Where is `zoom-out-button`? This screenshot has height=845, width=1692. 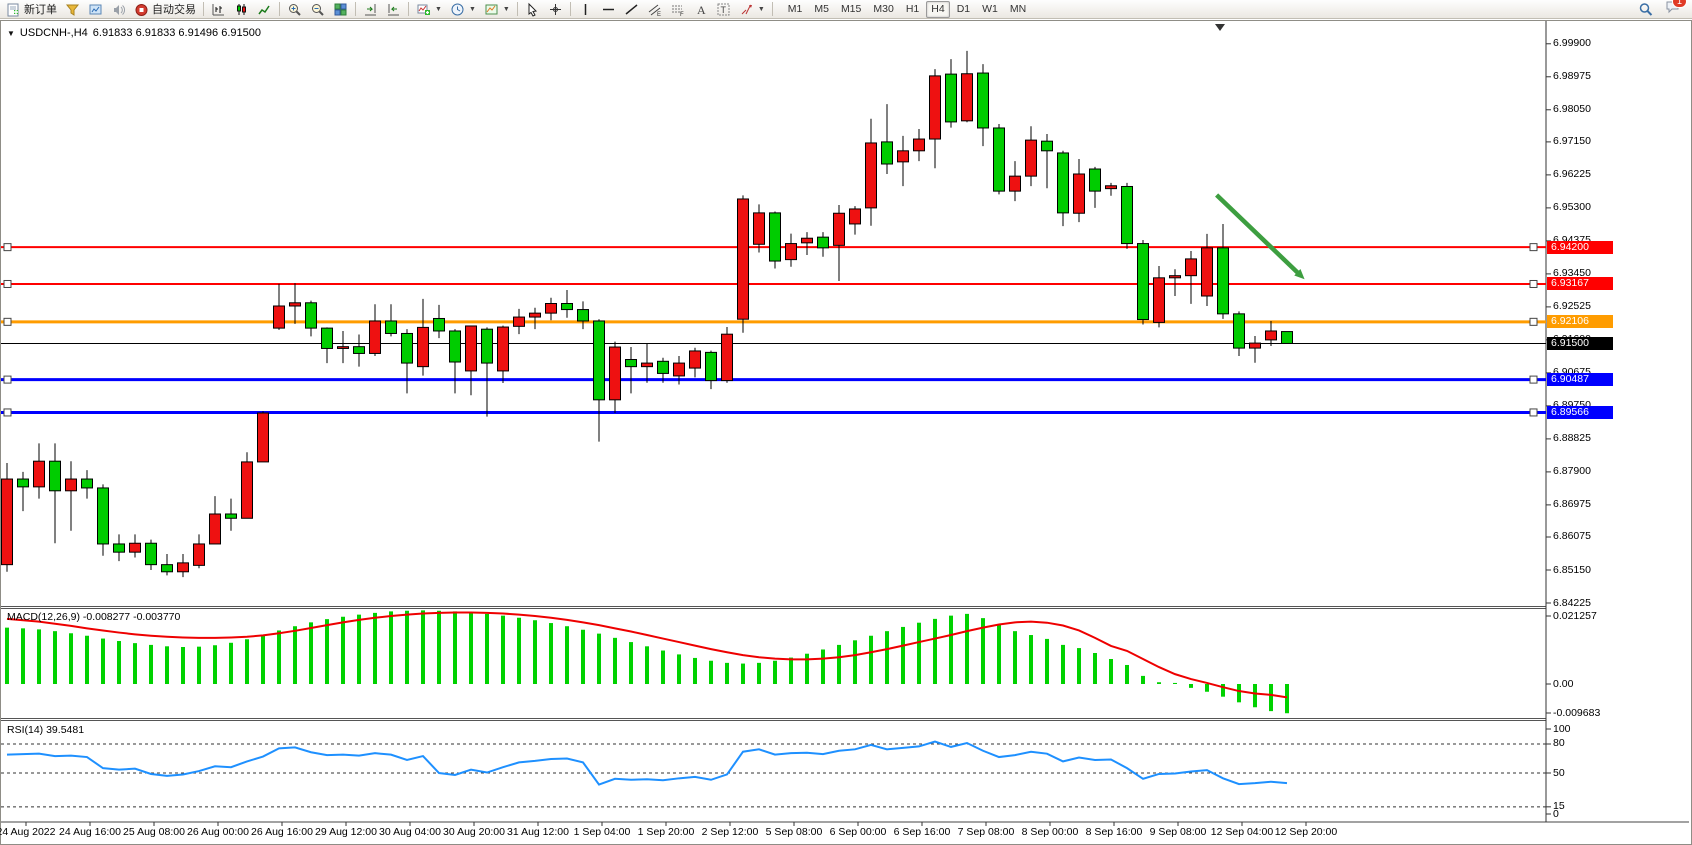 zoom-out-button is located at coordinates (317, 9).